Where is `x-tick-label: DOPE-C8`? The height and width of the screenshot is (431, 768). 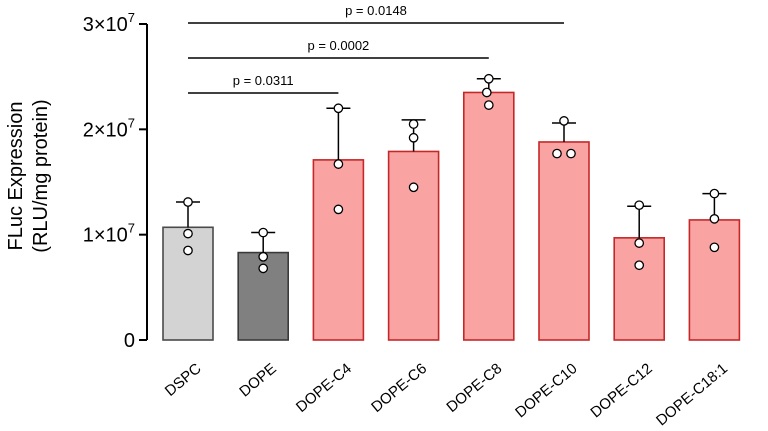
x-tick-label: DOPE-C8 is located at coordinates (474, 388).